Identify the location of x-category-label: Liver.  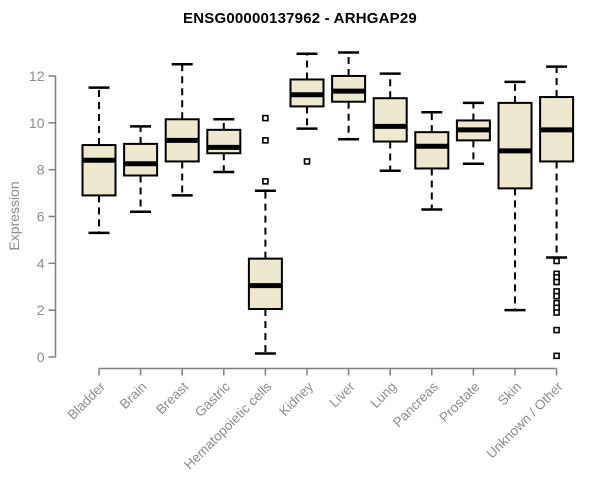
(342, 395).